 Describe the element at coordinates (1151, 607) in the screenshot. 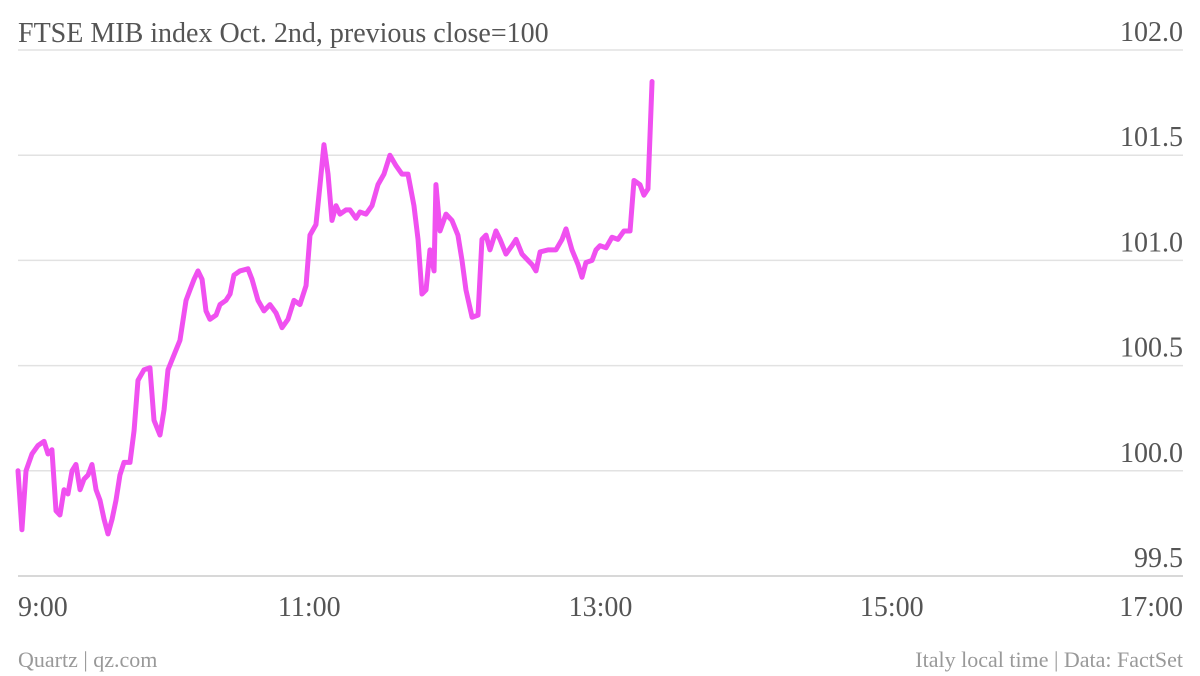

I see `x-tick-label: 17:00` at that location.